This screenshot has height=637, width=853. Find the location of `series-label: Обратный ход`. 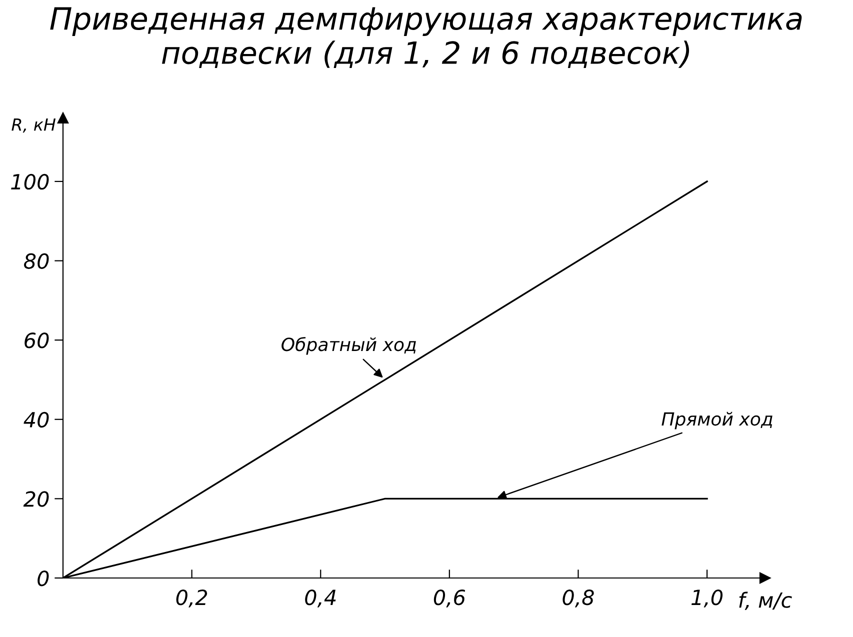

series-label: Обратный ход is located at coordinates (349, 345).